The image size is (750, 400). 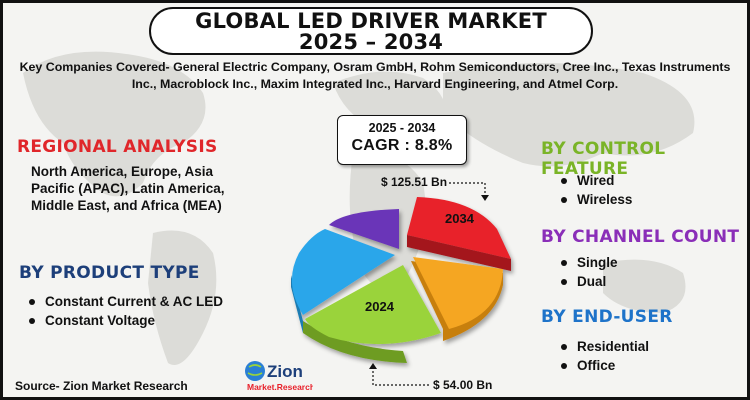 What do you see at coordinates (588, 281) in the screenshot?
I see `list-item: Dual` at bounding box center [588, 281].